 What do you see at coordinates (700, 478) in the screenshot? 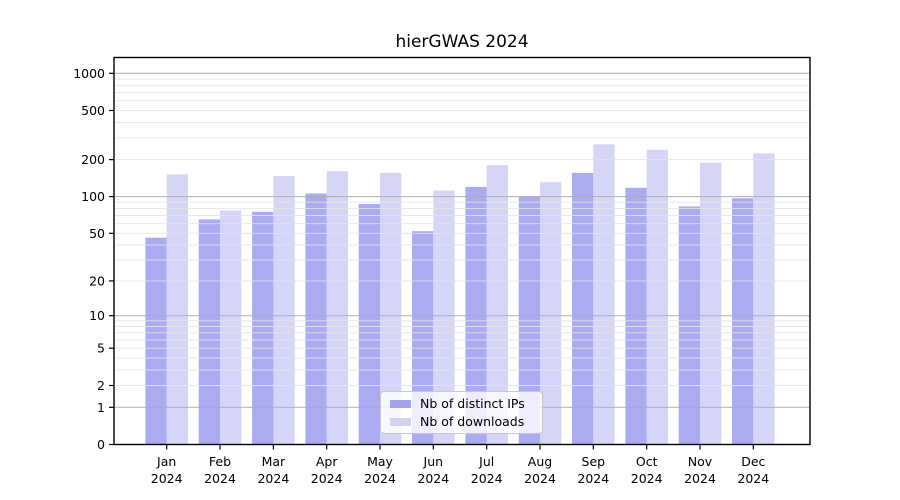
I see `x-tick-year-Nov: 2024` at bounding box center [700, 478].